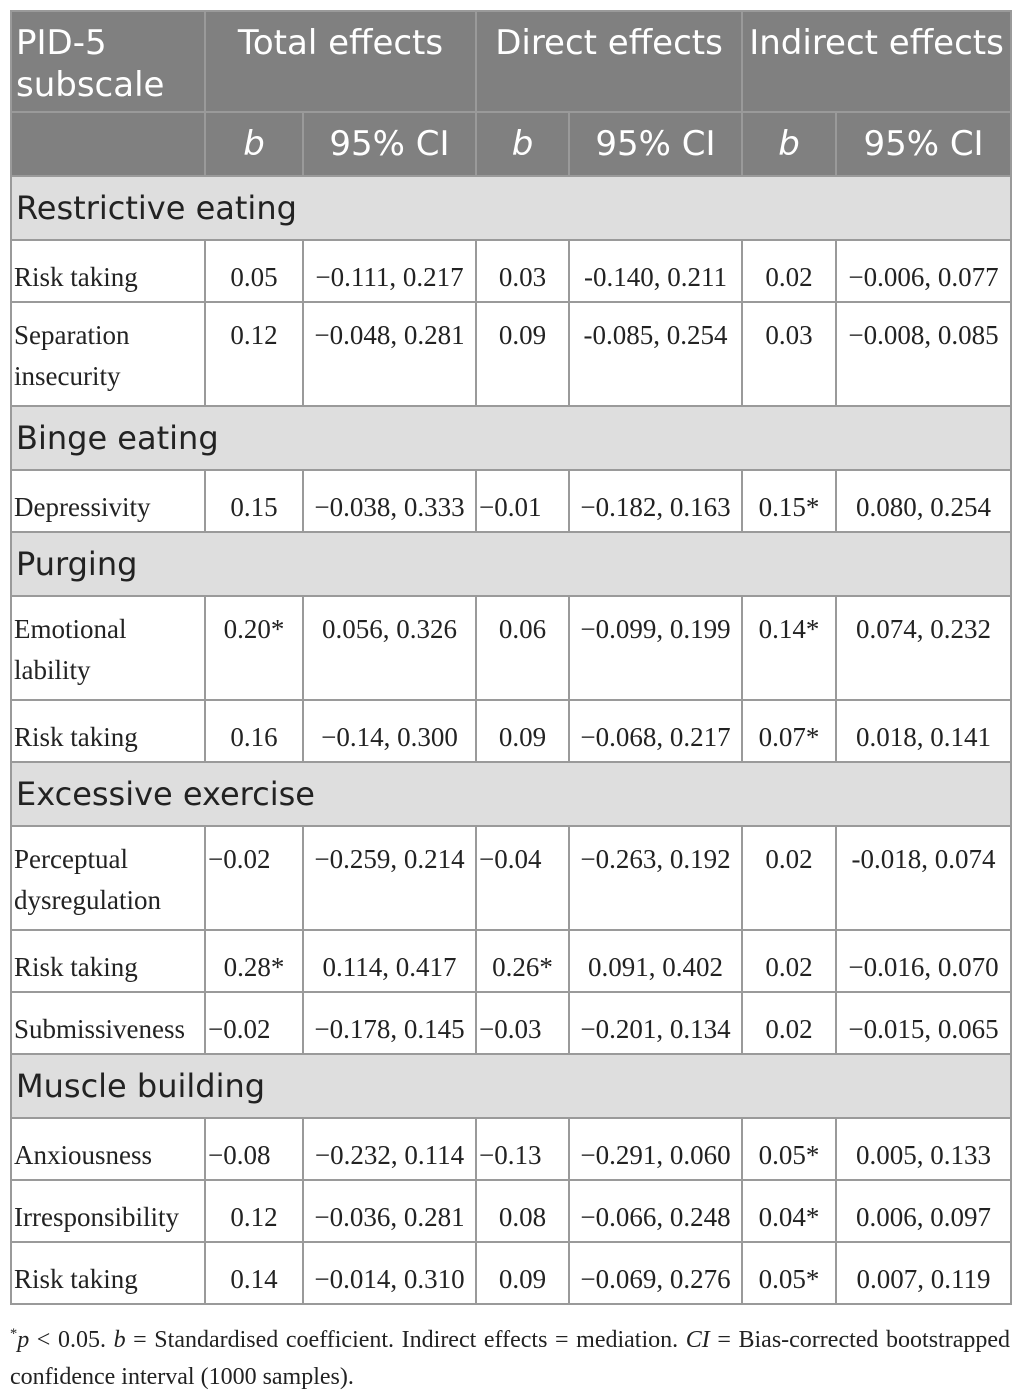  Describe the element at coordinates (119, 1340) in the screenshot. I see `footnote-b: b` at that location.